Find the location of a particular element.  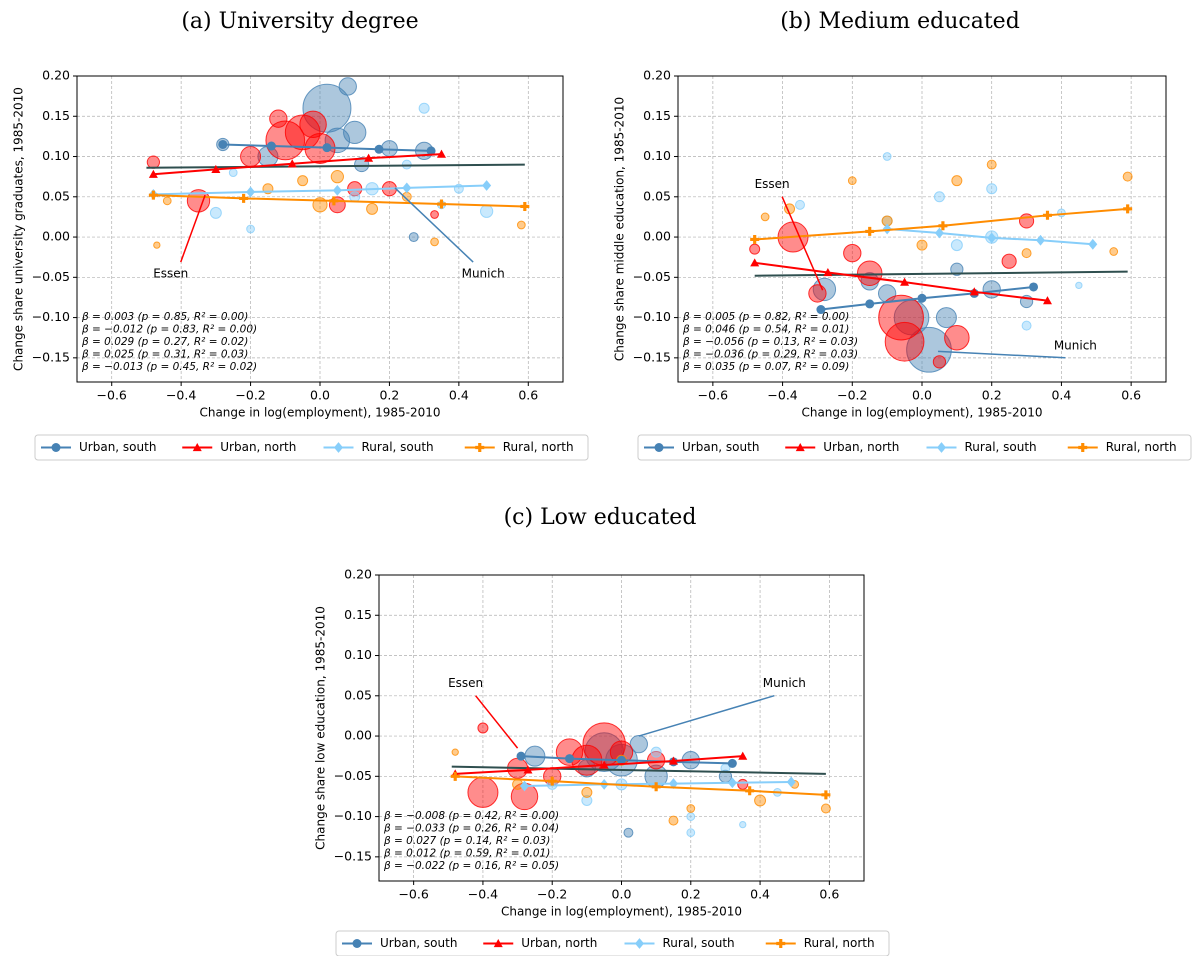

fit-statistic: β = 0.005 (p = 0.82, R² = 0.00) is located at coordinates (765, 317).